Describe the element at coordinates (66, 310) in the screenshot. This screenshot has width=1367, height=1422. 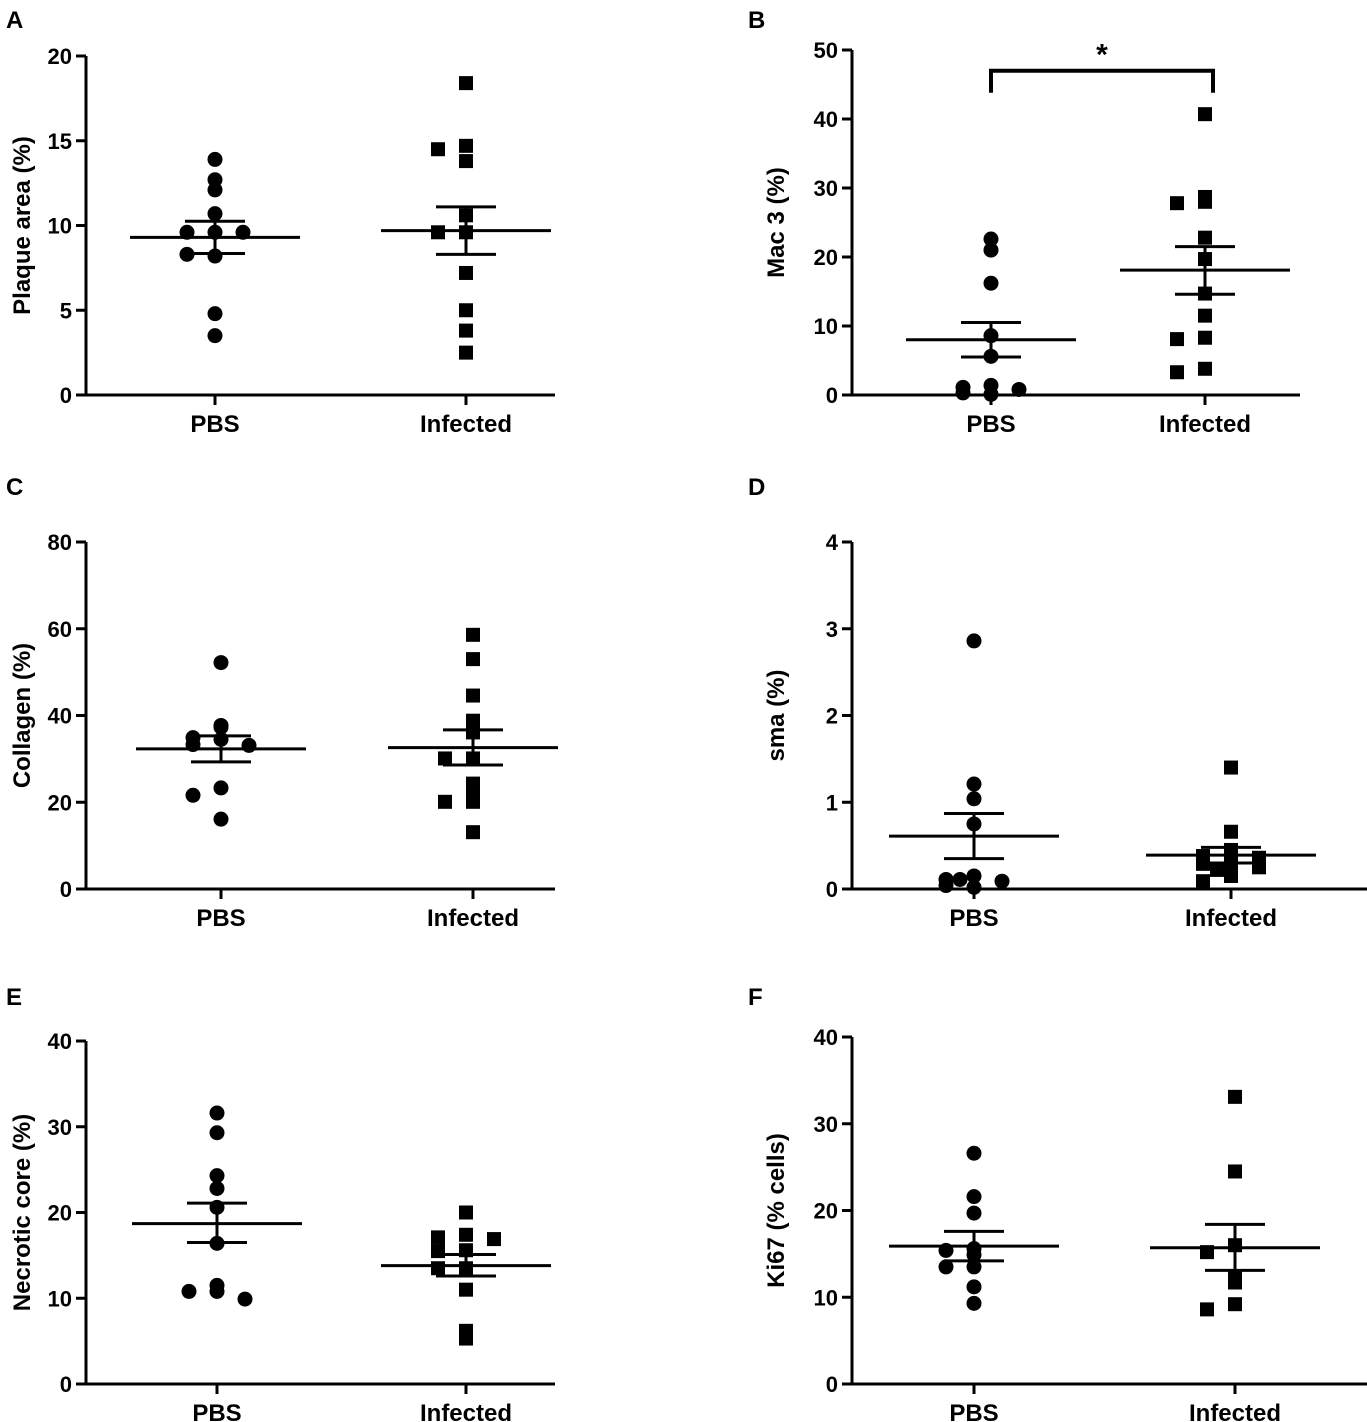
I see `y-tick-label: 5` at that location.